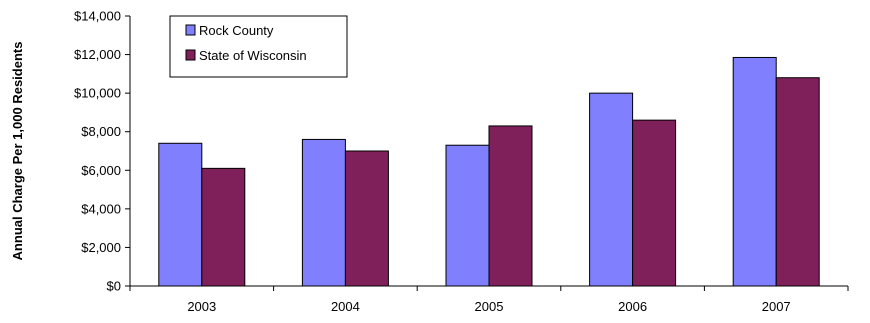 The image size is (870, 323). I want to click on legend-box, so click(258, 46).